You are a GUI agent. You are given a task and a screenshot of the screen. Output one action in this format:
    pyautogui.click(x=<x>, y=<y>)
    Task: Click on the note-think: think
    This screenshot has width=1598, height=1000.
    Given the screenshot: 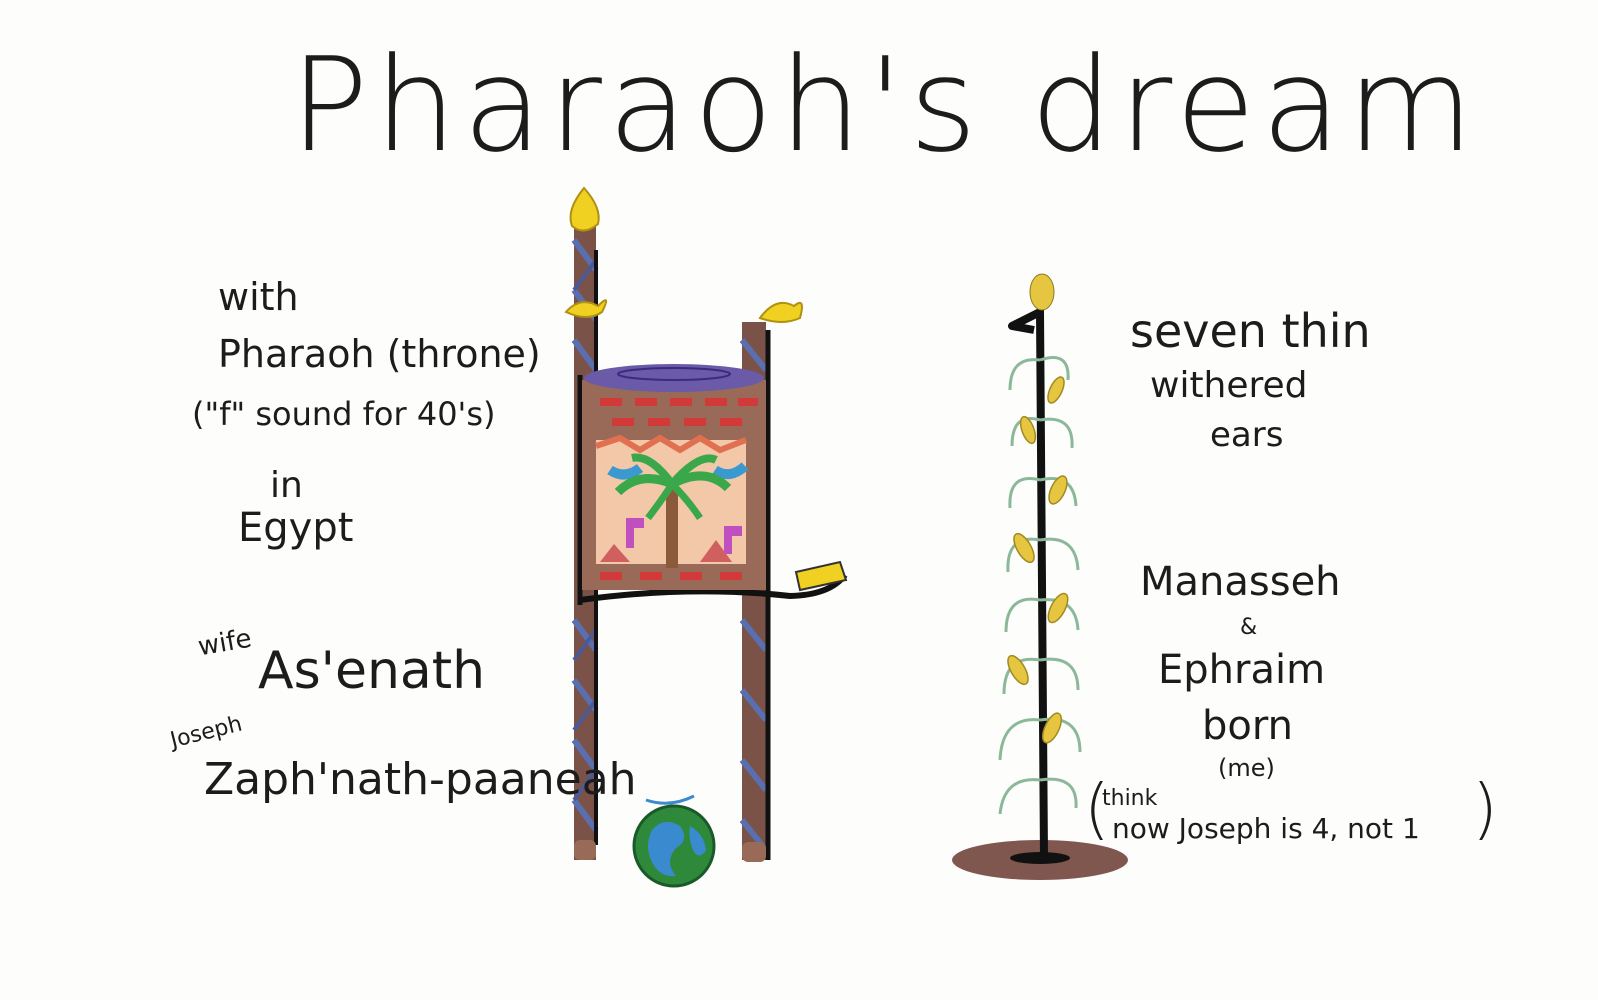 What is the action you would take?
    pyautogui.click(x=1130, y=798)
    